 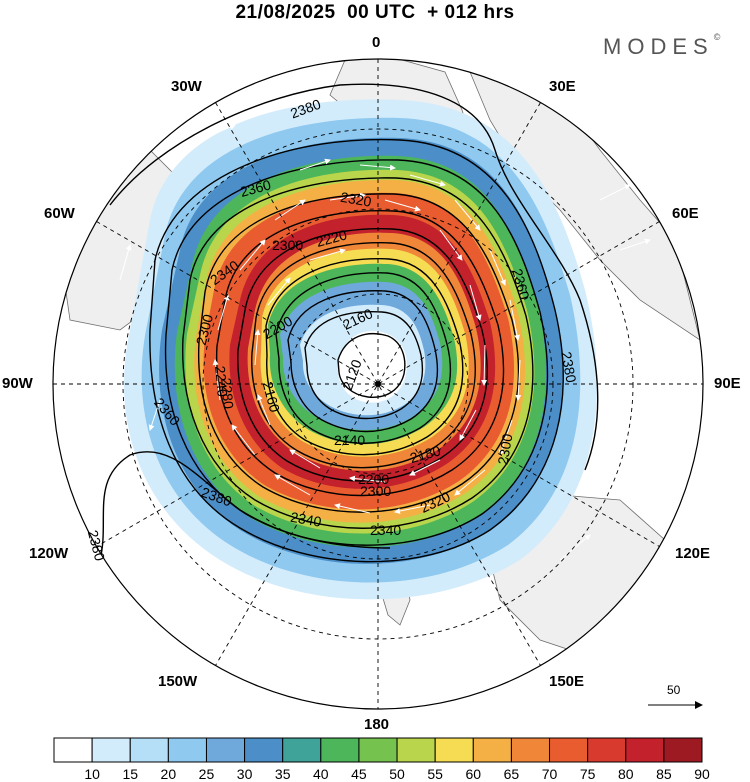 What do you see at coordinates (272, 397) in the screenshot?
I see `contour-label: 2160` at bounding box center [272, 397].